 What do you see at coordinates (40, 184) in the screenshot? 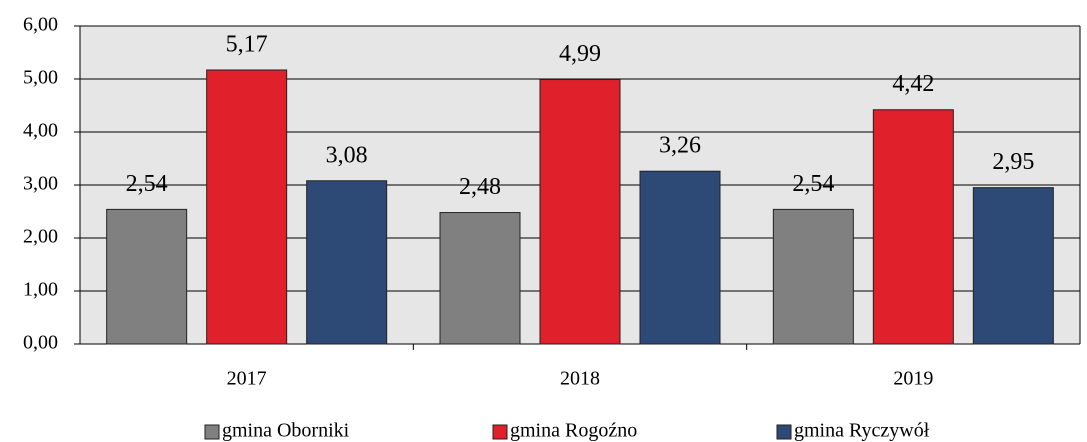
I see `y-tick-label: 3,00` at bounding box center [40, 184].